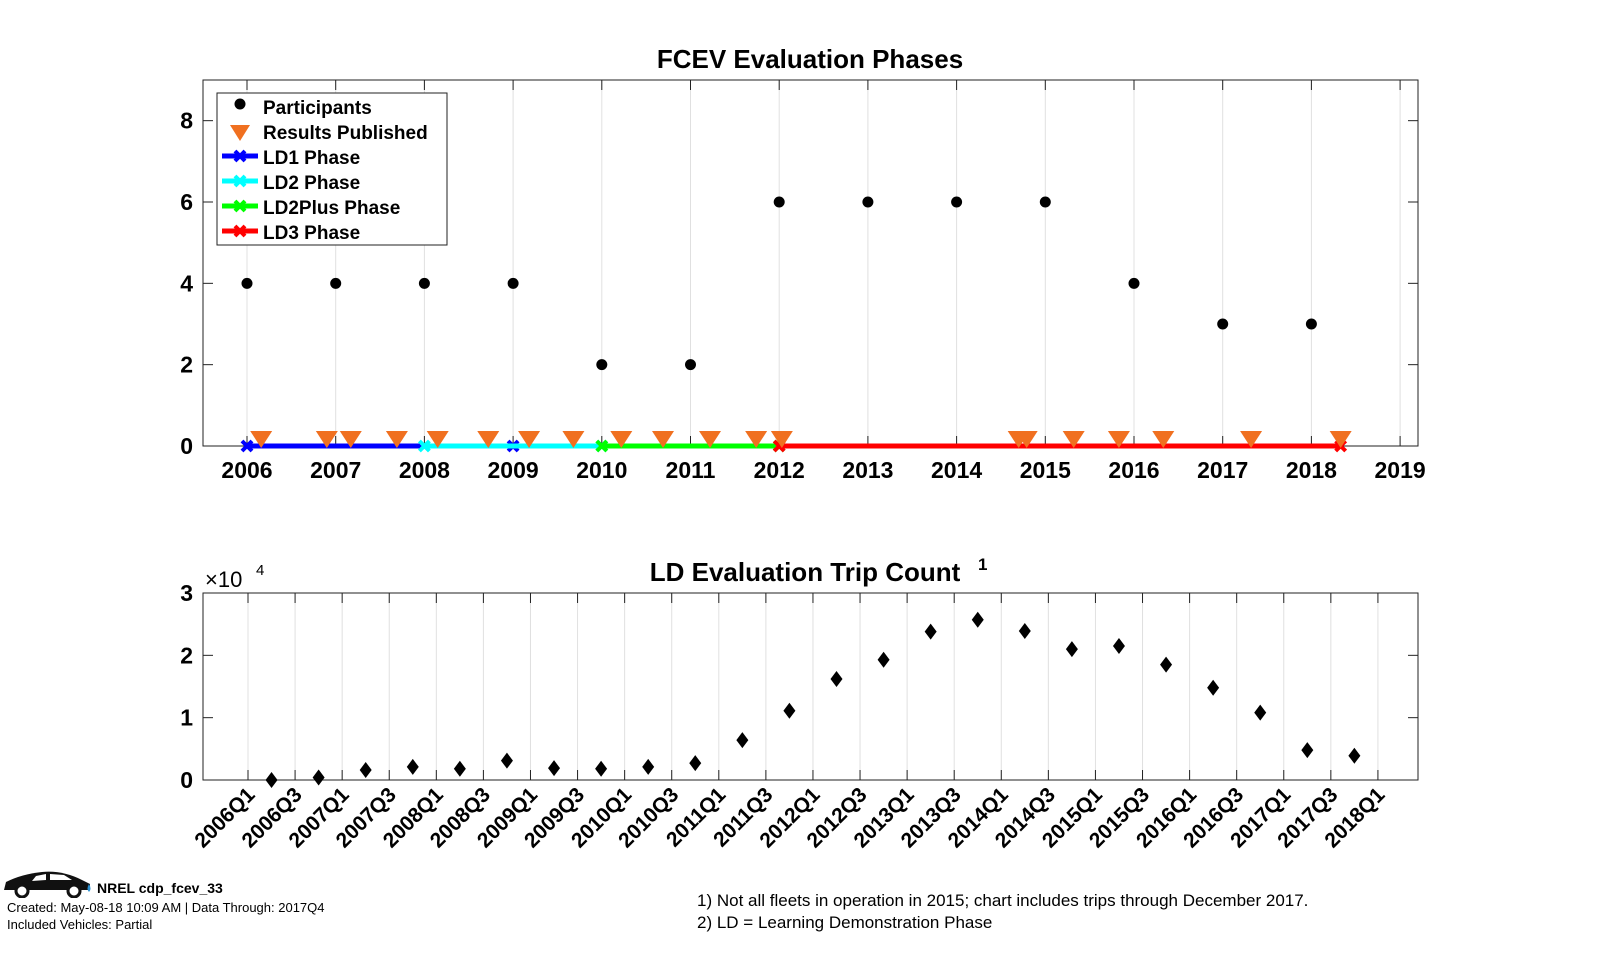 Image resolution: width=1600 pixels, height=960 pixels. I want to click on x-tick-label: 2011, so click(691, 470).